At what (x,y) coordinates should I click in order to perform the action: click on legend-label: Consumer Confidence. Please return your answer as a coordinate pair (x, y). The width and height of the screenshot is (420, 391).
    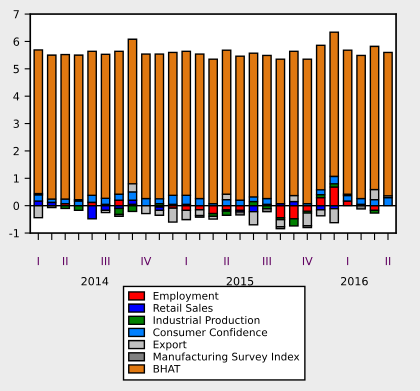
    Looking at the image, I should click on (210, 332).